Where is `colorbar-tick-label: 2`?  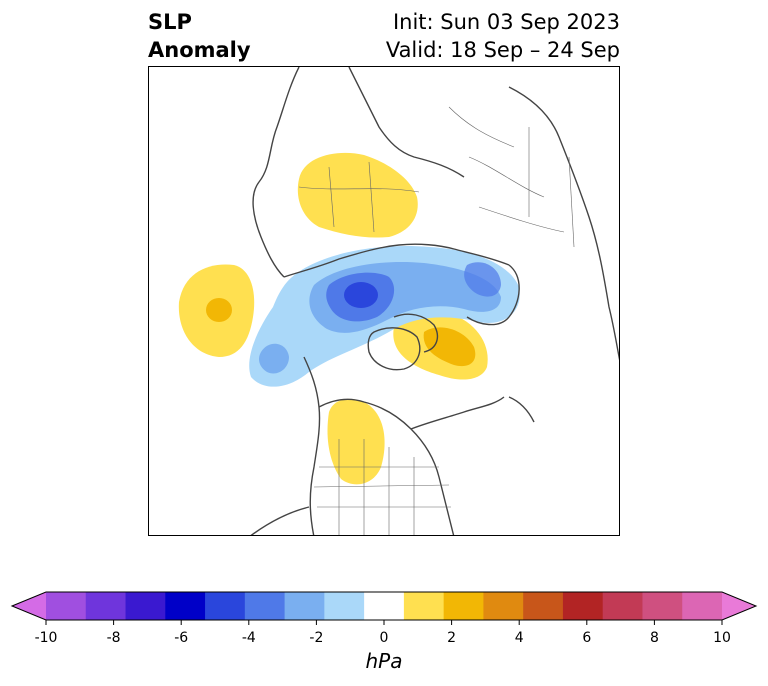
colorbar-tick-label: 2 is located at coordinates (451, 638).